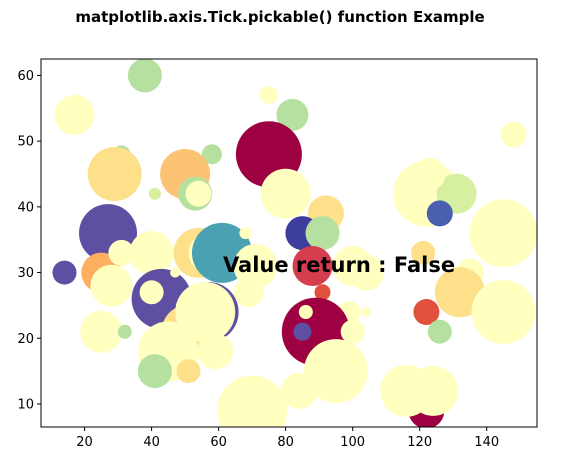 The width and height of the screenshot is (563, 470). Describe the element at coordinates (84, 442) in the screenshot. I see `x-tick-label-0: 20` at that location.